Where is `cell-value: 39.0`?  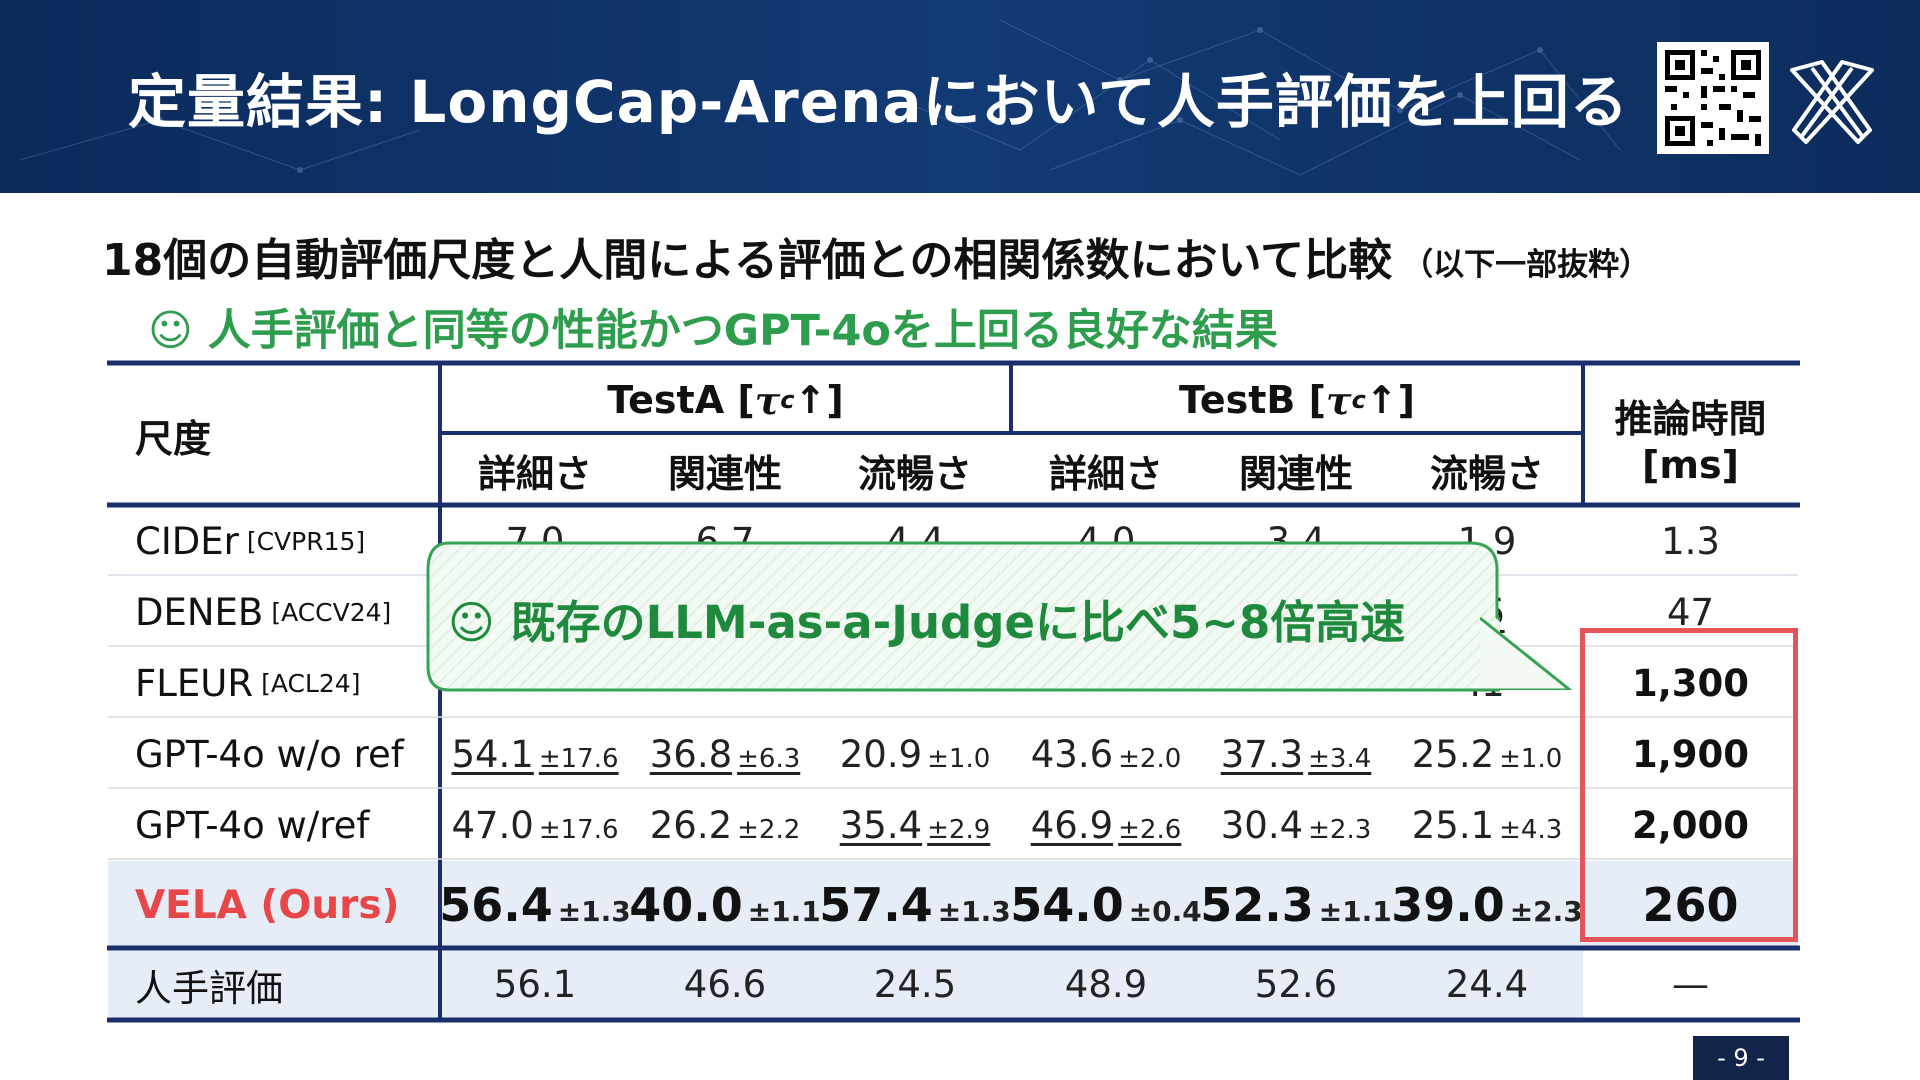
cell-value: 39.0 is located at coordinates (1448, 905).